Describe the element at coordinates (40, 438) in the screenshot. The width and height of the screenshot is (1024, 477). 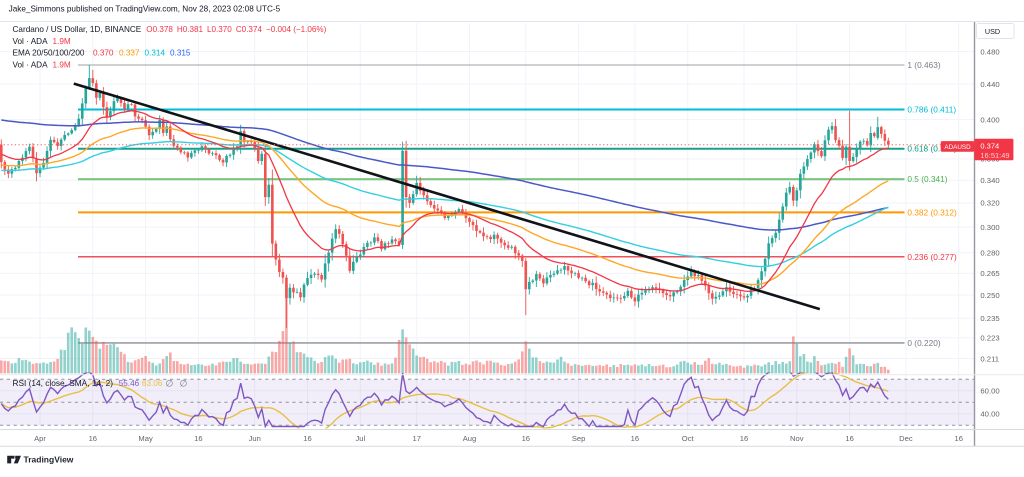
I see `svg-text: Apr` at that location.